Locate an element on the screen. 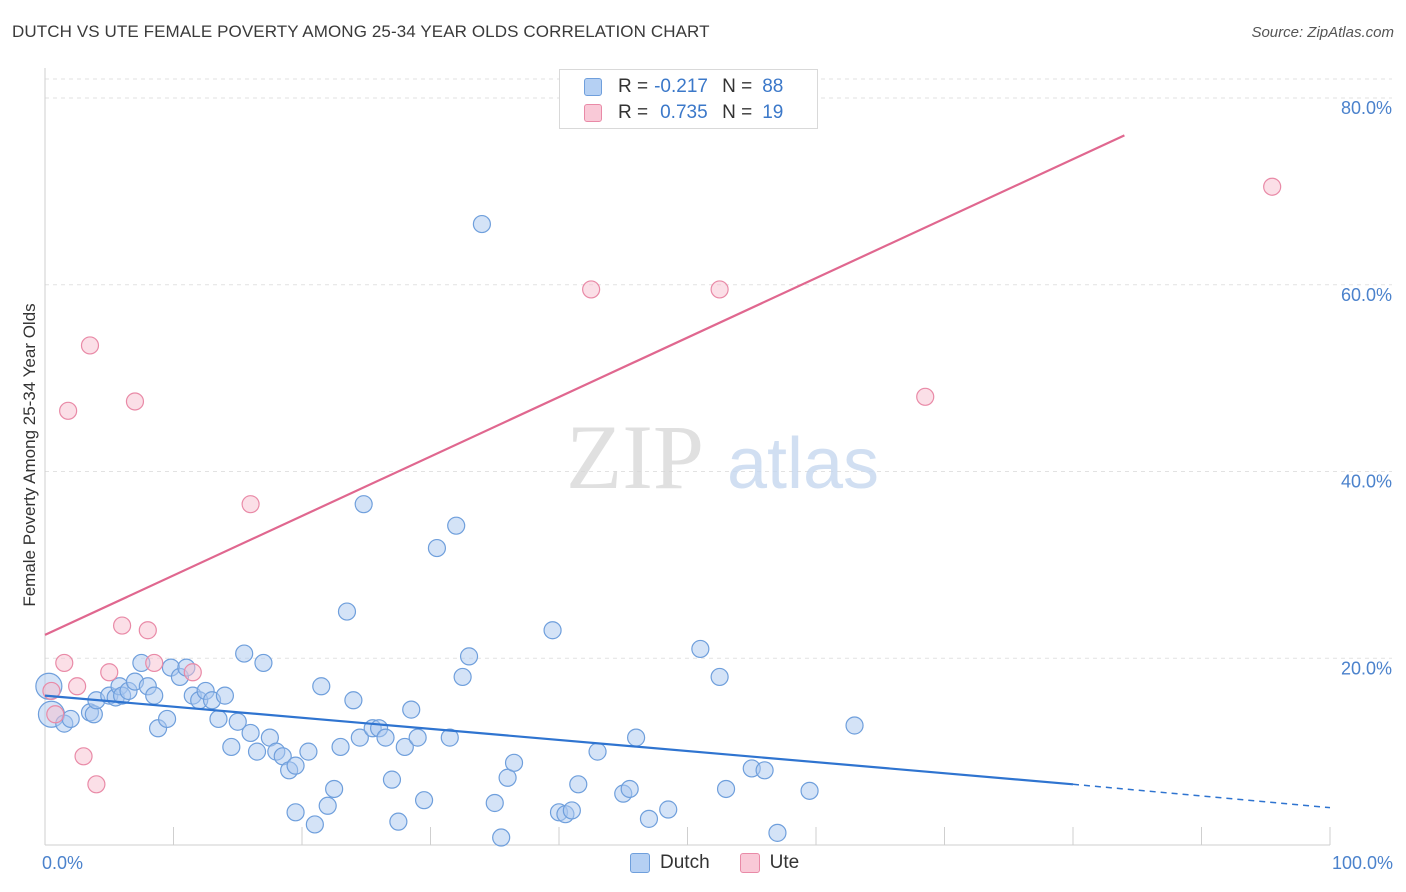 This screenshot has height=892, width=1406. x-tick-label-0: 0.0% is located at coordinates (62, 863).